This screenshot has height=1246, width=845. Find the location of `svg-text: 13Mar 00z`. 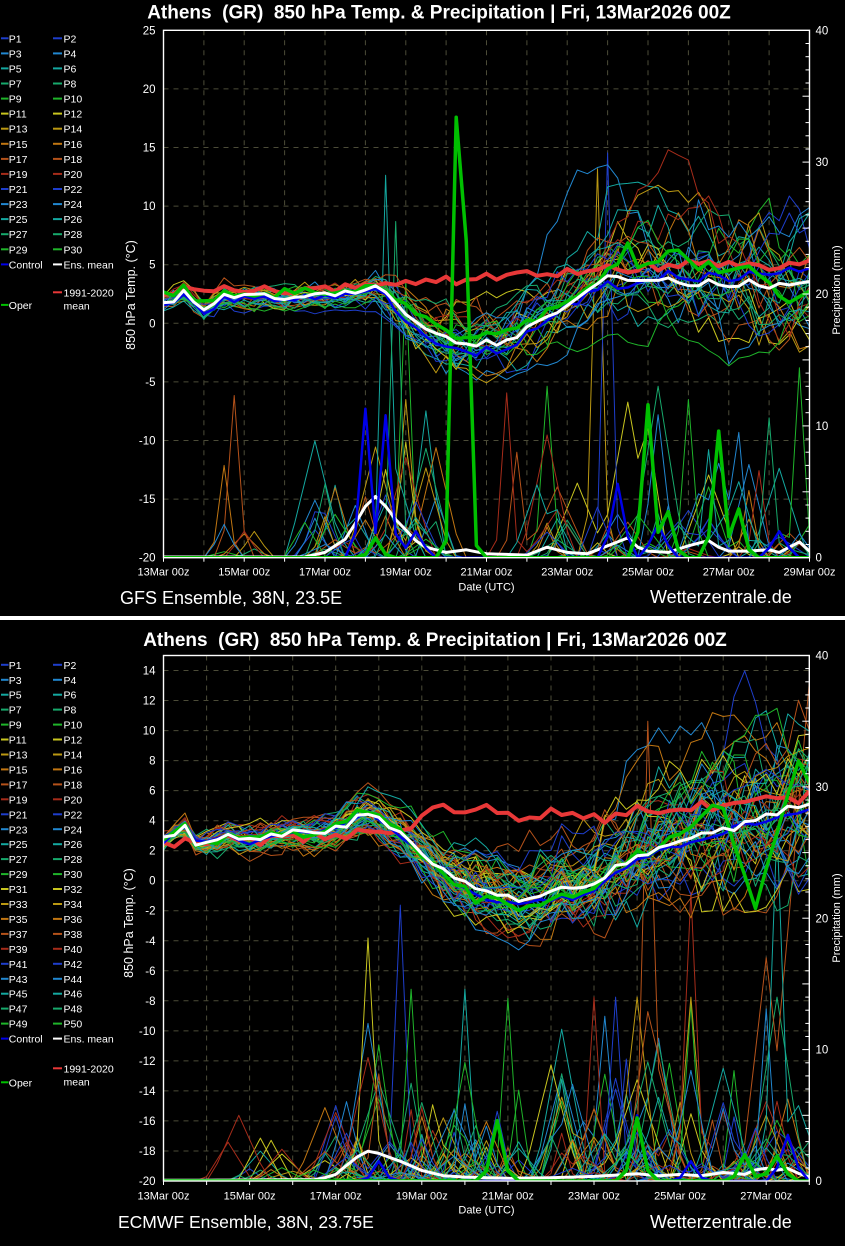

svg-text: 13Mar 00z is located at coordinates (164, 1197).